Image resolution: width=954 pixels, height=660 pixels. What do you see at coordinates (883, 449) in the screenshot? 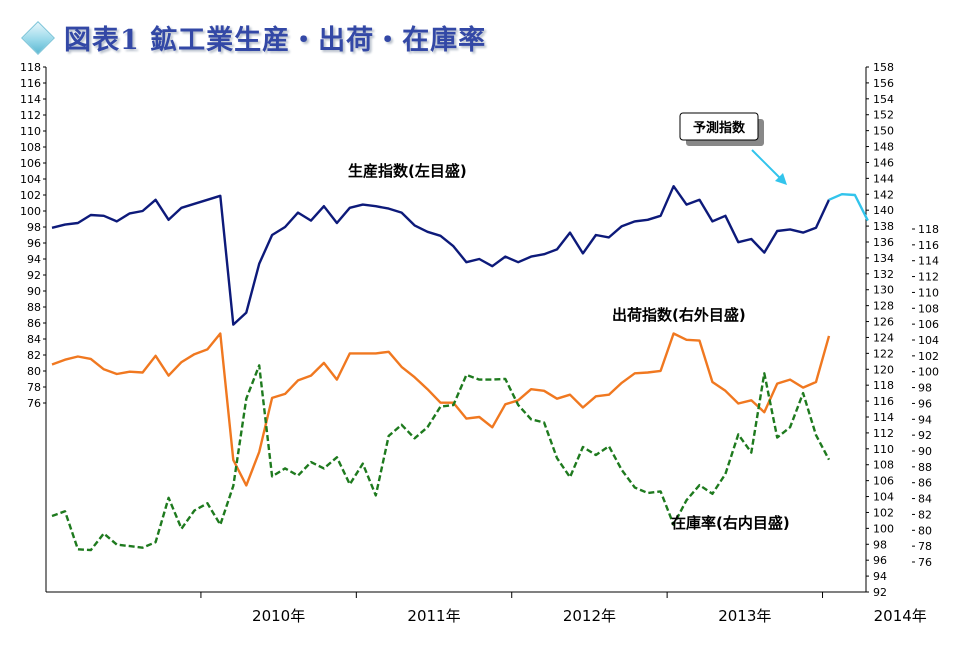
I see `right-outer-axis-tick-label: 110` at bounding box center [883, 449].